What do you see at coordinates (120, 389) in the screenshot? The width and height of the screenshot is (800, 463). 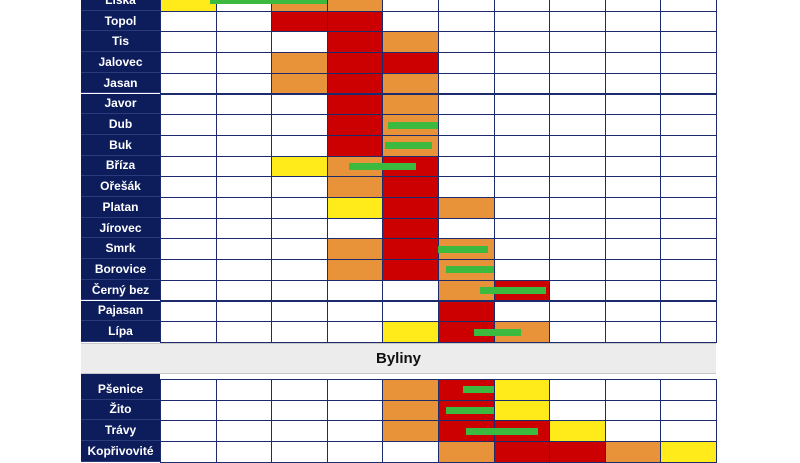 I see `row-label: Pšenice` at bounding box center [120, 389].